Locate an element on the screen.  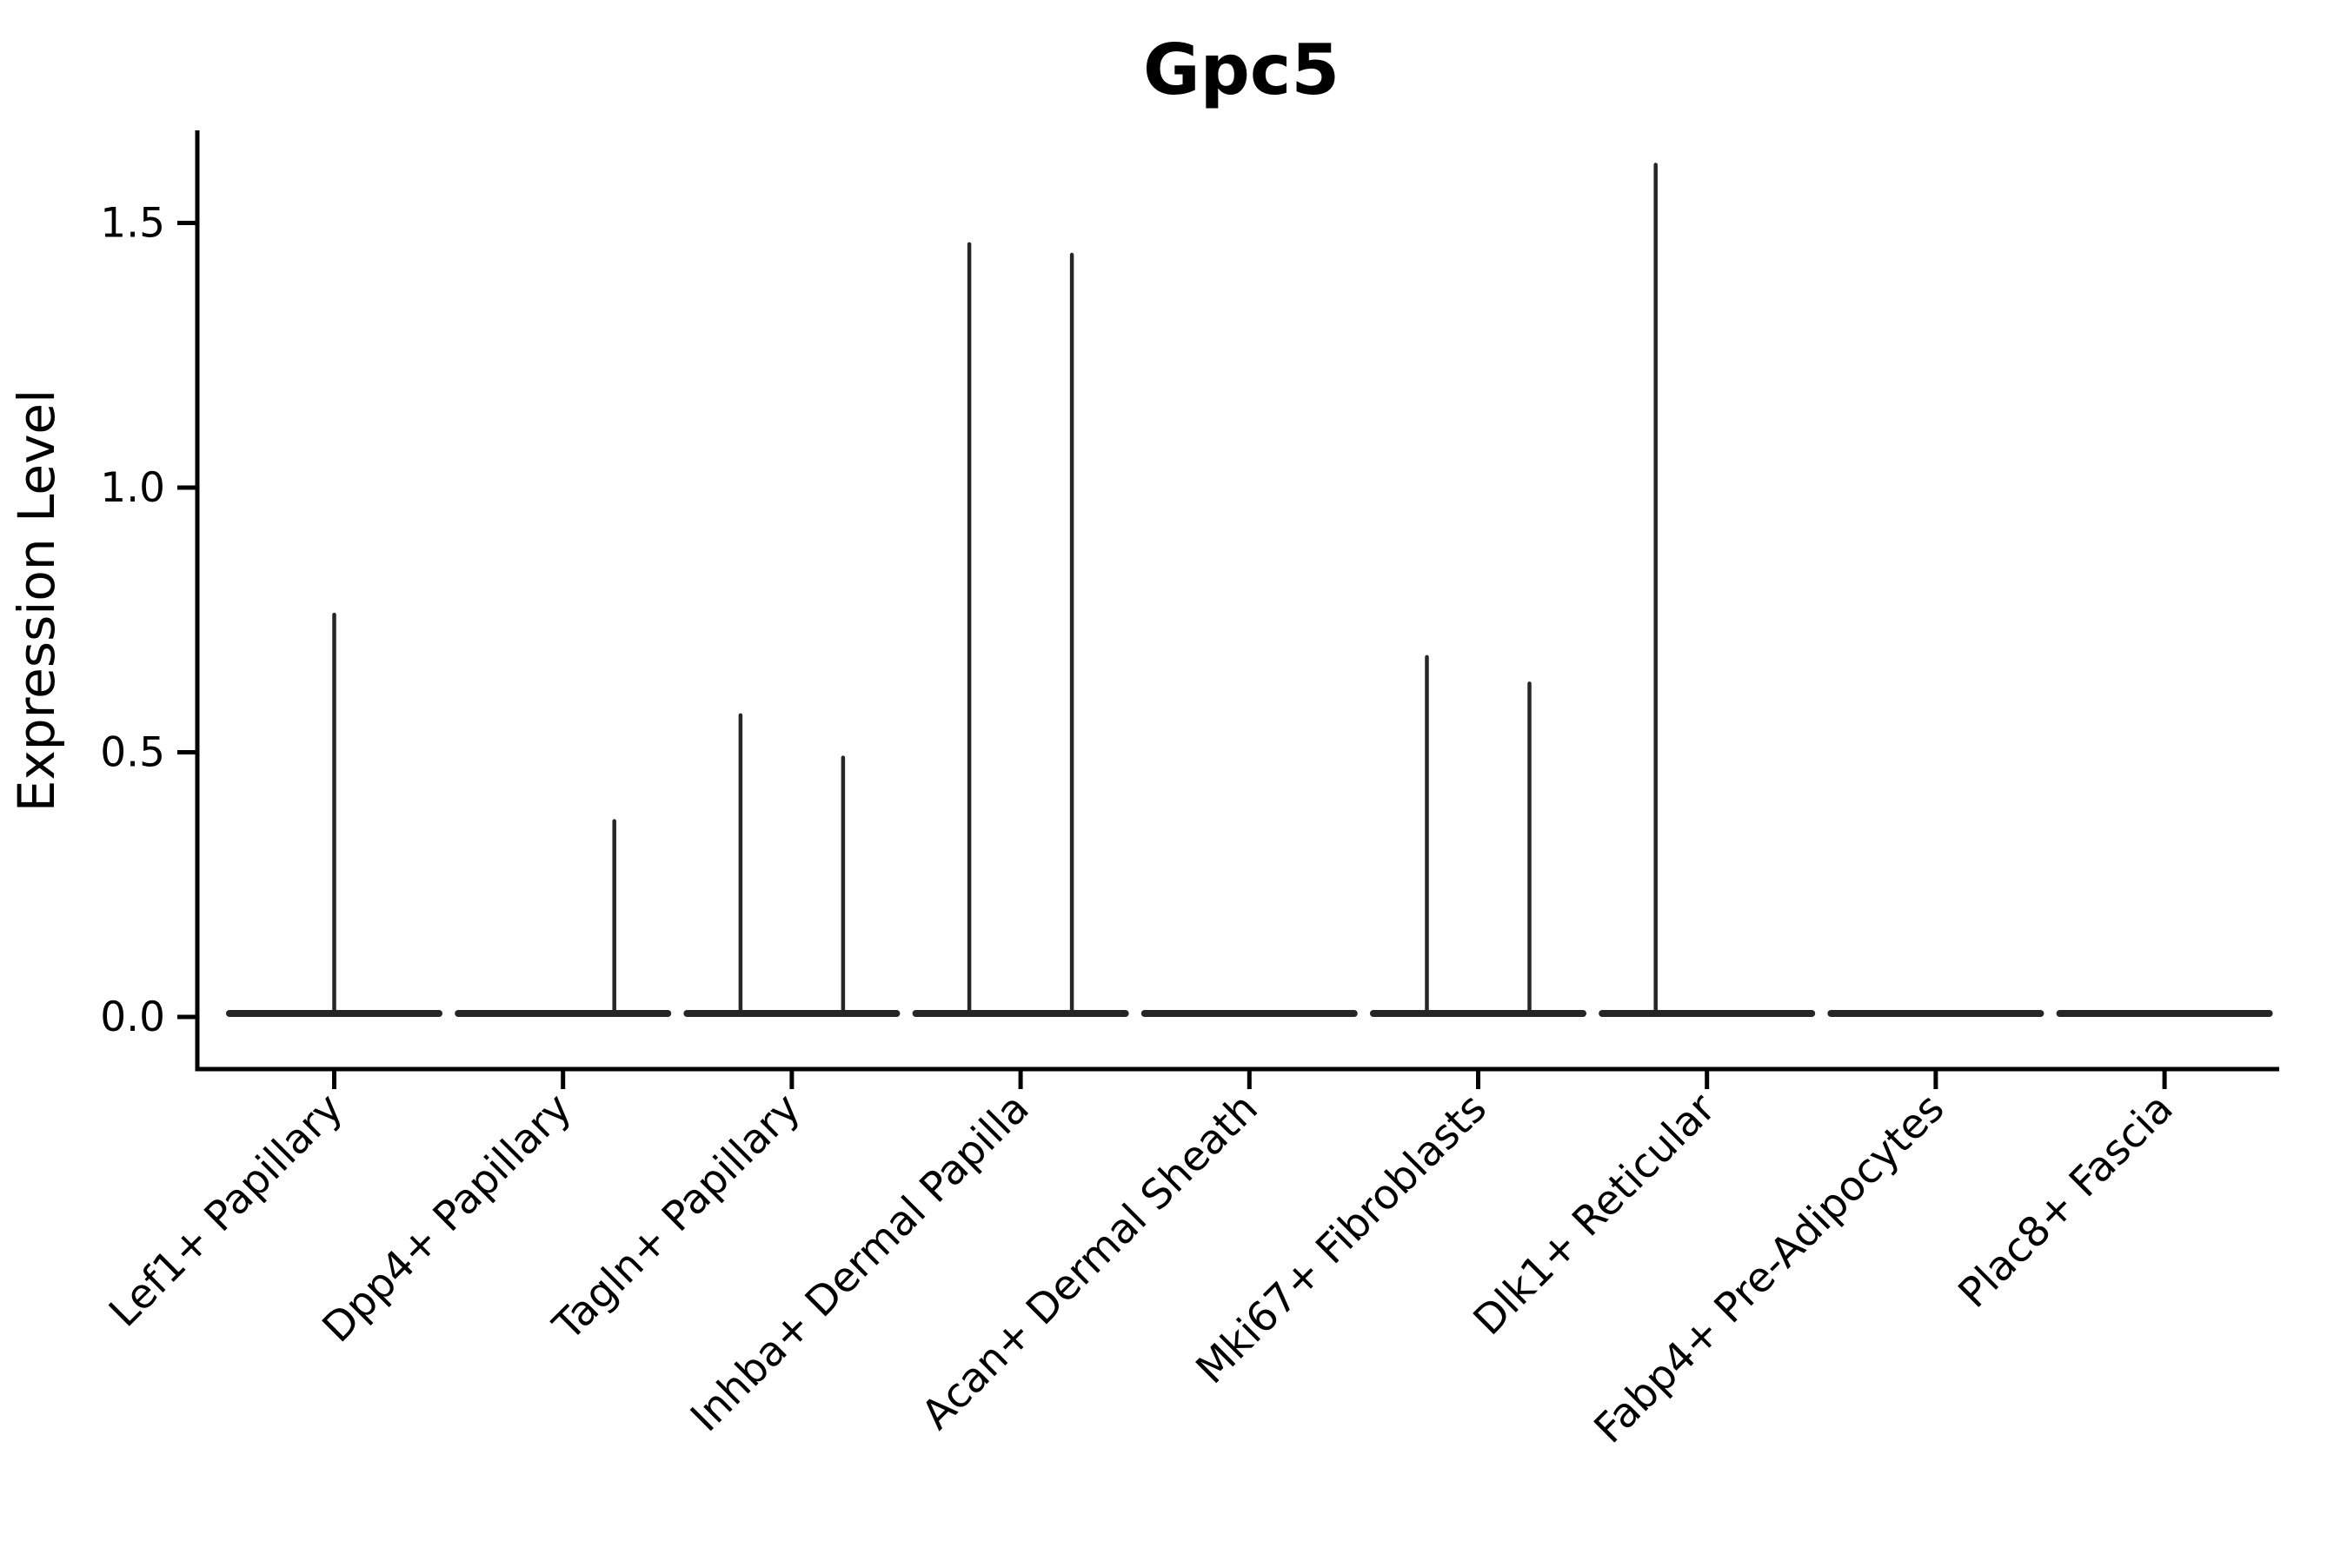
y-tick-label: 0.5 is located at coordinates (132, 753).